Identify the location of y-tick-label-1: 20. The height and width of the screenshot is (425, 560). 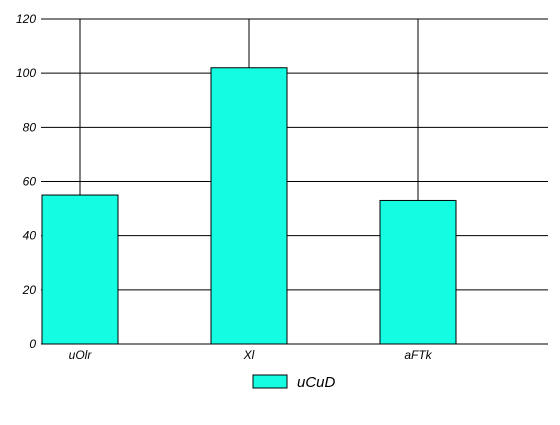
(29, 290).